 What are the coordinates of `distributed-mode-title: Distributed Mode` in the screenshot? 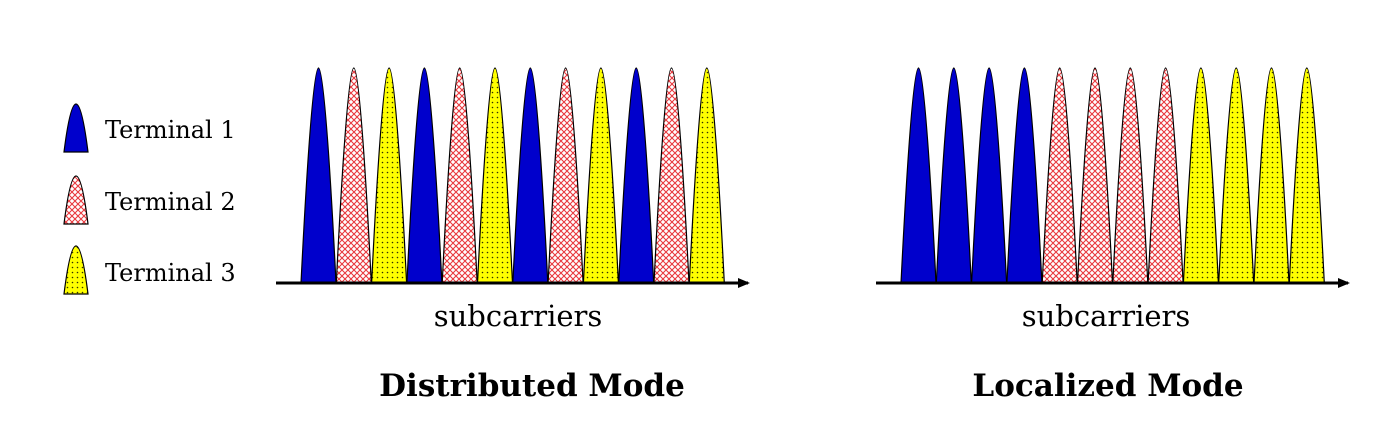 It's located at (532, 386).